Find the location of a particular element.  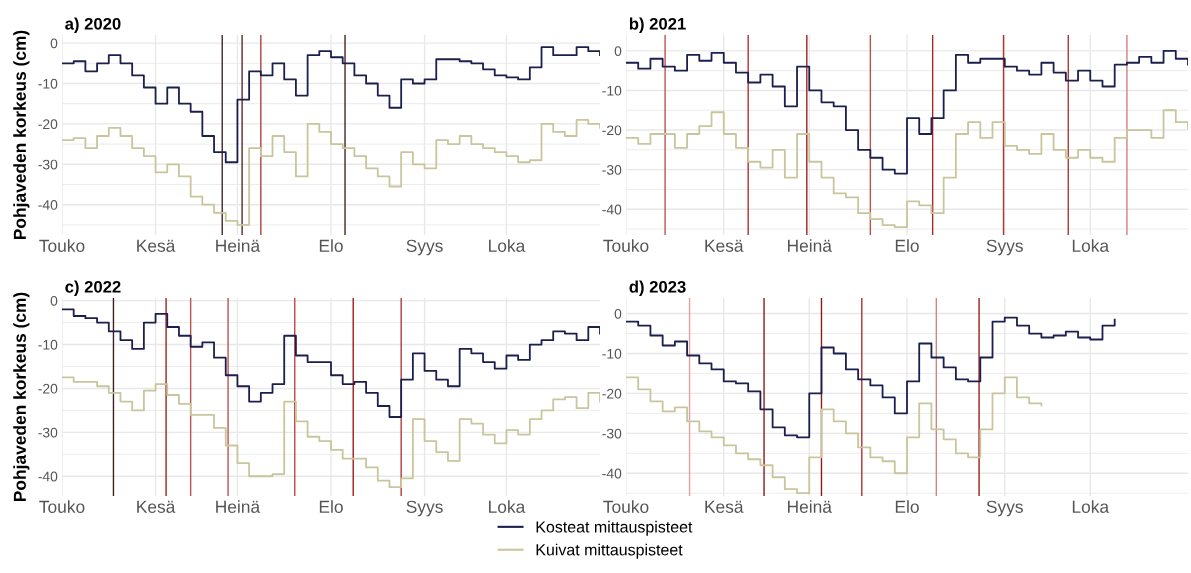

legend-label: Kuivat mittauspisteet is located at coordinates (609, 551).